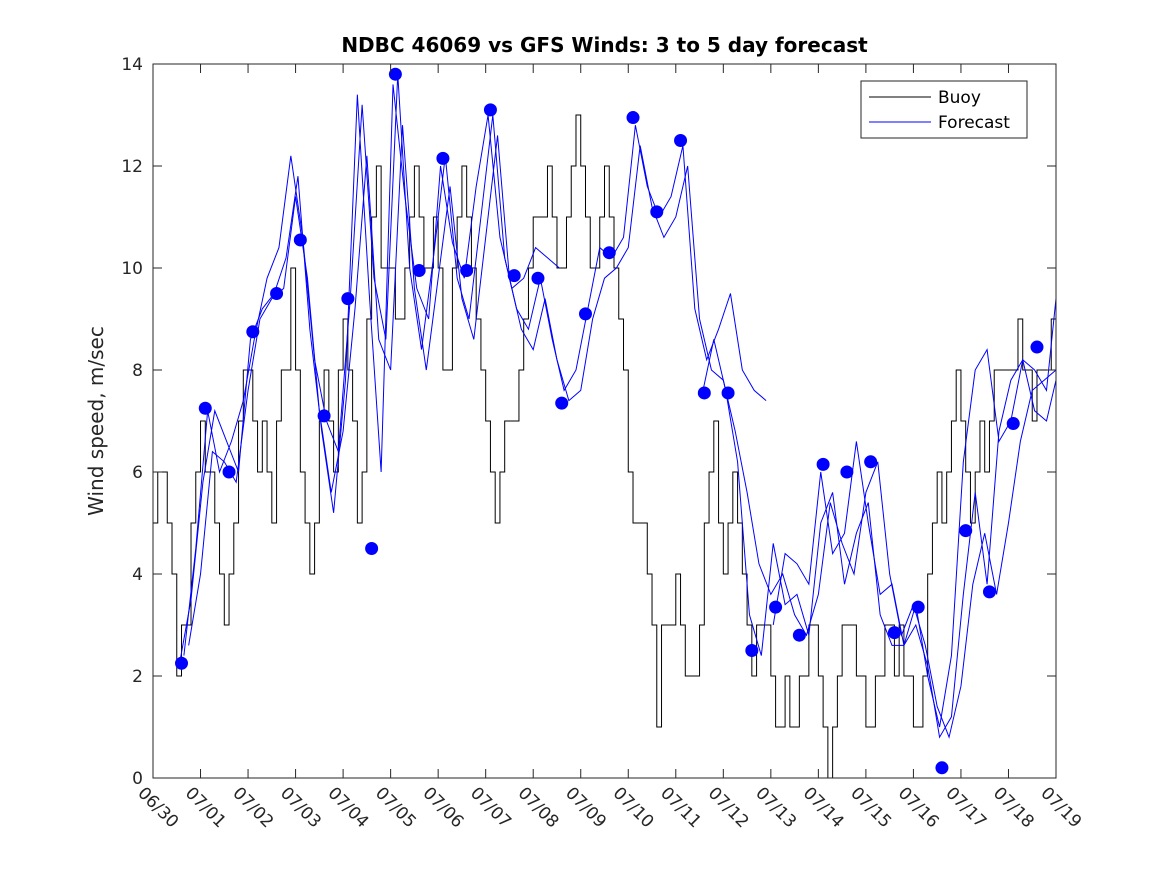  Describe the element at coordinates (918, 807) in the screenshot. I see `x-tick-label: 07/16` at that location.